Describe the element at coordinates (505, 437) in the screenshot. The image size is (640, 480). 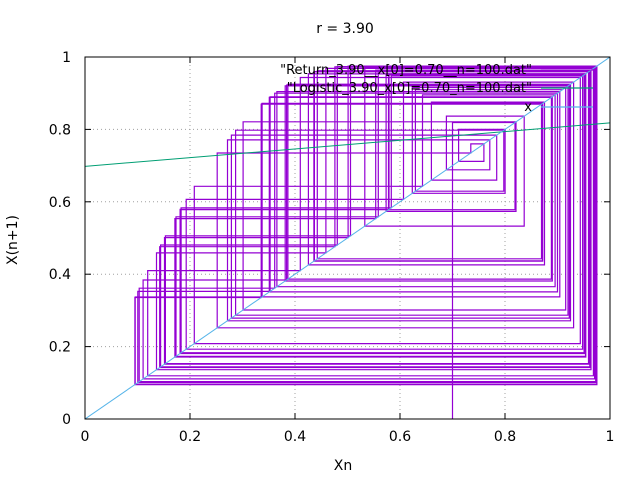
I see `x-tick-label: 0.8` at that location.